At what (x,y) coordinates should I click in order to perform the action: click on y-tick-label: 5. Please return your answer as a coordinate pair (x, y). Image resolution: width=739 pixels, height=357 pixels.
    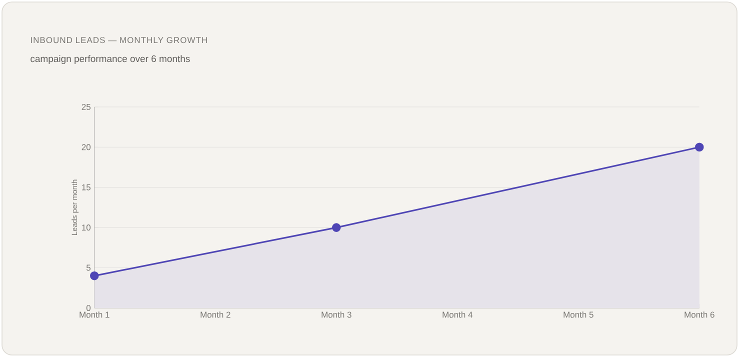
    Looking at the image, I should click on (88, 267).